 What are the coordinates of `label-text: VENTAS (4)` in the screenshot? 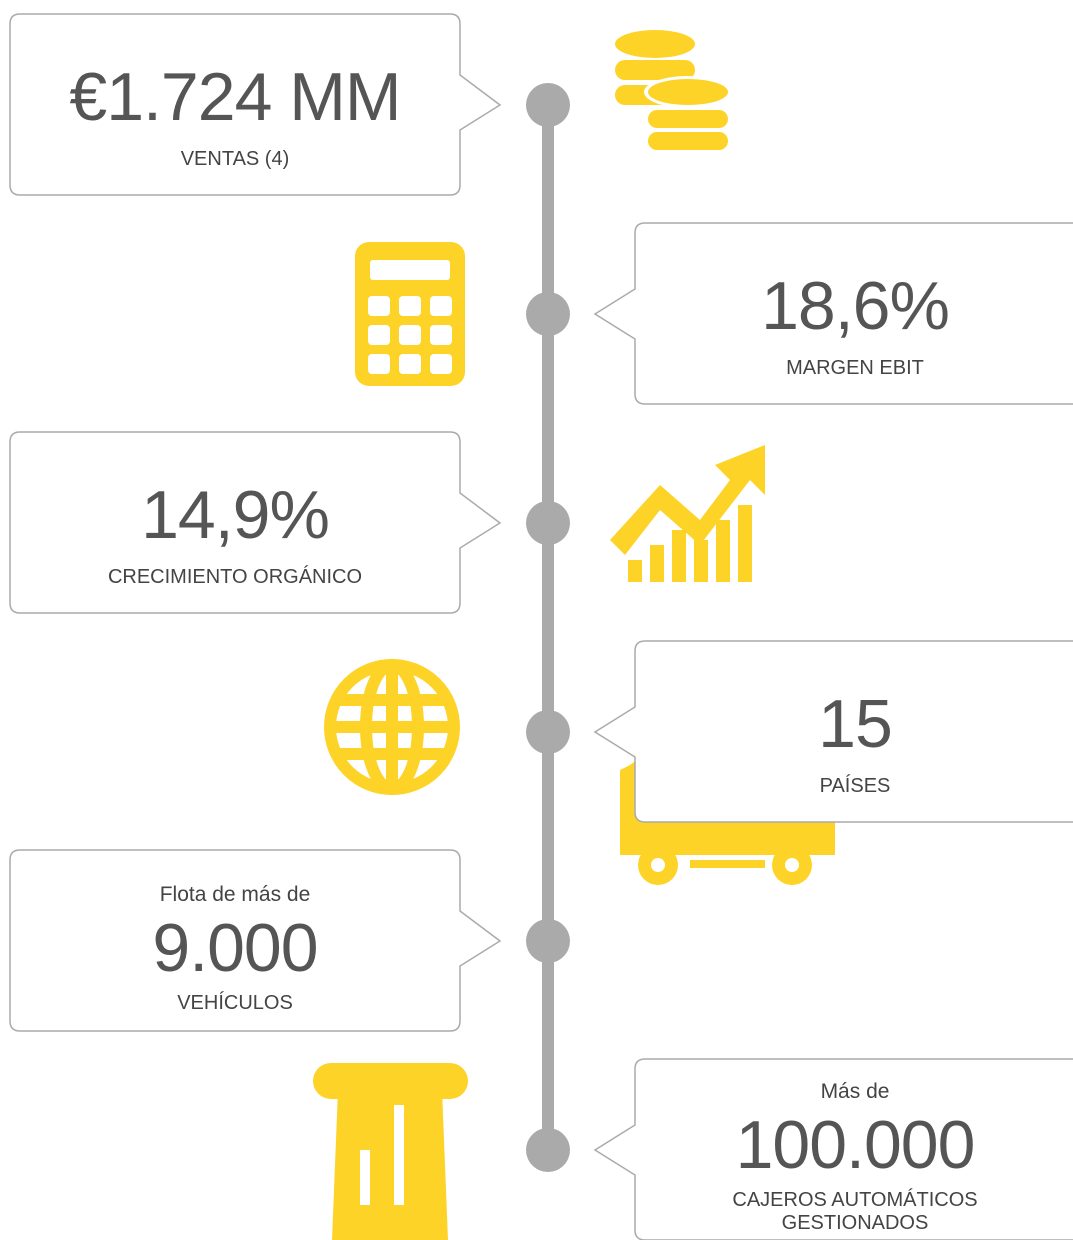 It's located at (235, 159).